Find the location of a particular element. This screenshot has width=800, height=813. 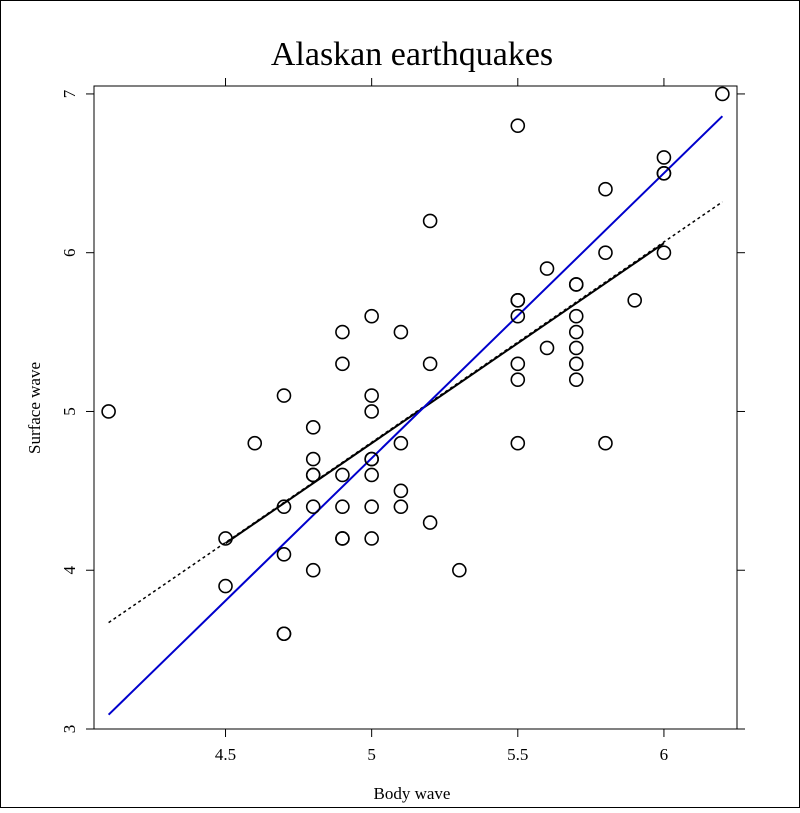

y-tick-label: 5 is located at coordinates (69, 411).